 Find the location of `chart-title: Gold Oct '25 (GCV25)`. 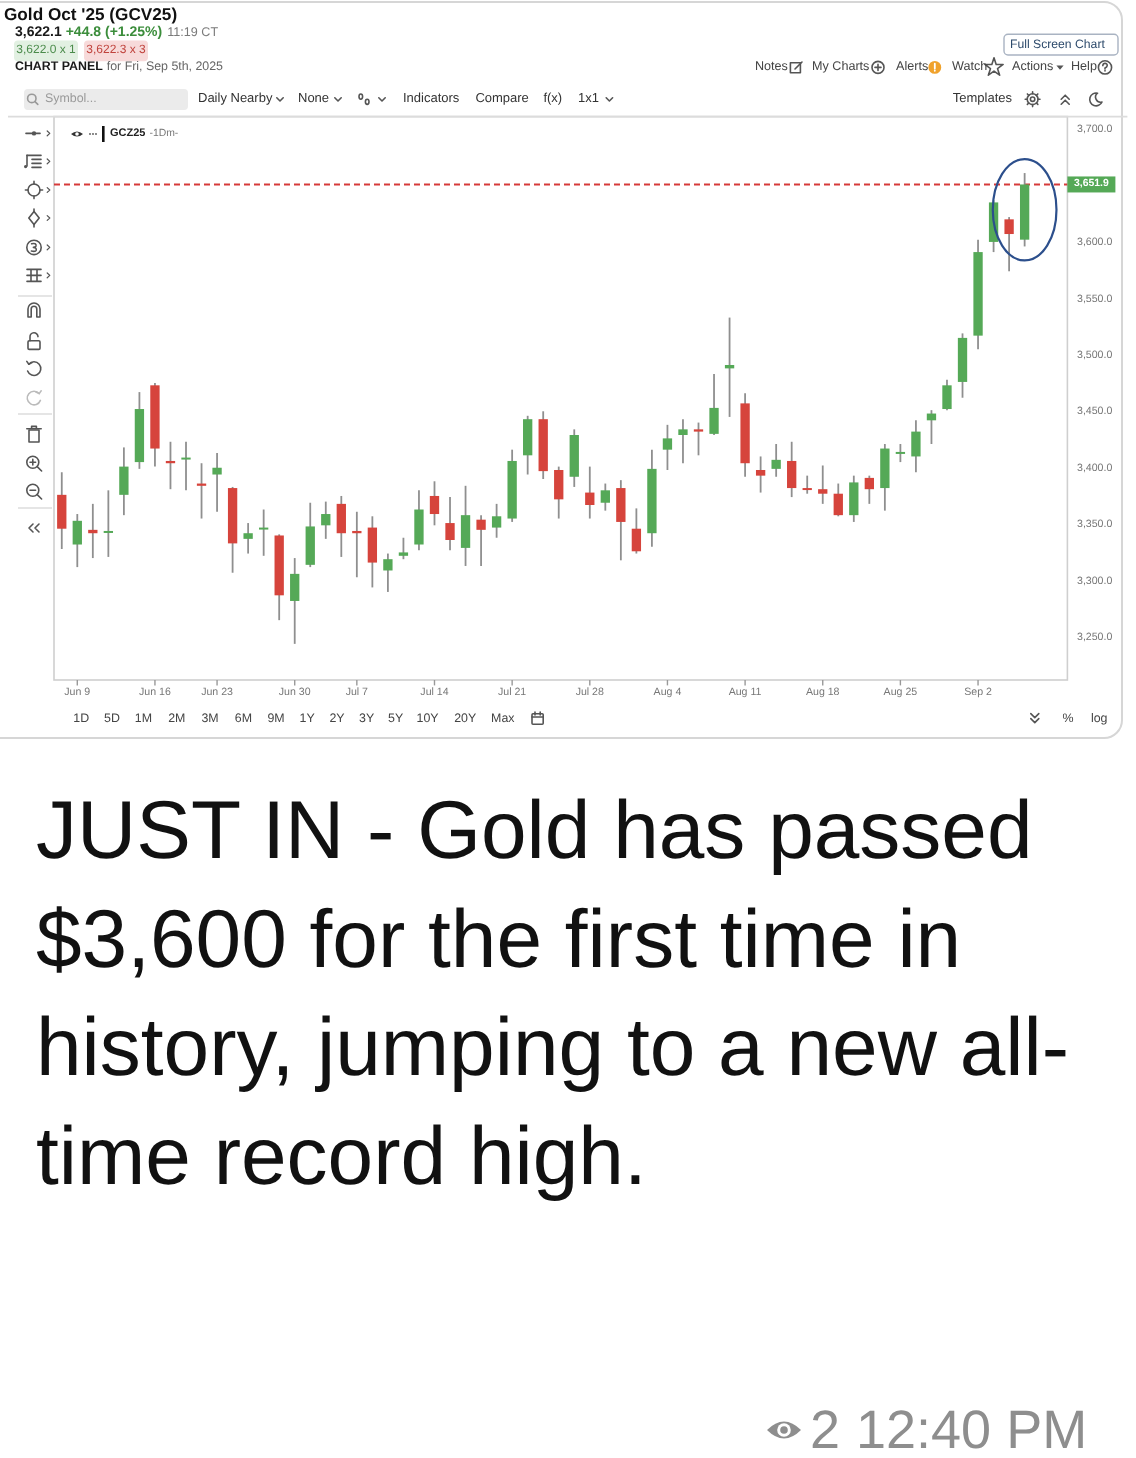

chart-title: Gold Oct '25 (GCV25) is located at coordinates (91, 14).